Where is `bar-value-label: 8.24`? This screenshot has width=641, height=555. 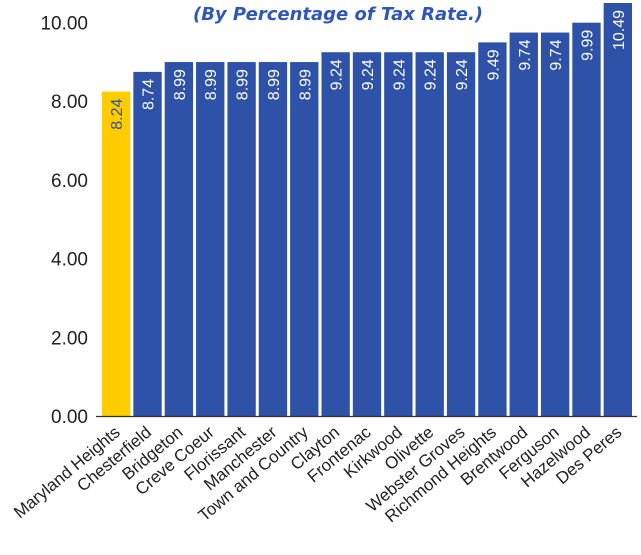
bar-value-label: 8.24 is located at coordinates (117, 113).